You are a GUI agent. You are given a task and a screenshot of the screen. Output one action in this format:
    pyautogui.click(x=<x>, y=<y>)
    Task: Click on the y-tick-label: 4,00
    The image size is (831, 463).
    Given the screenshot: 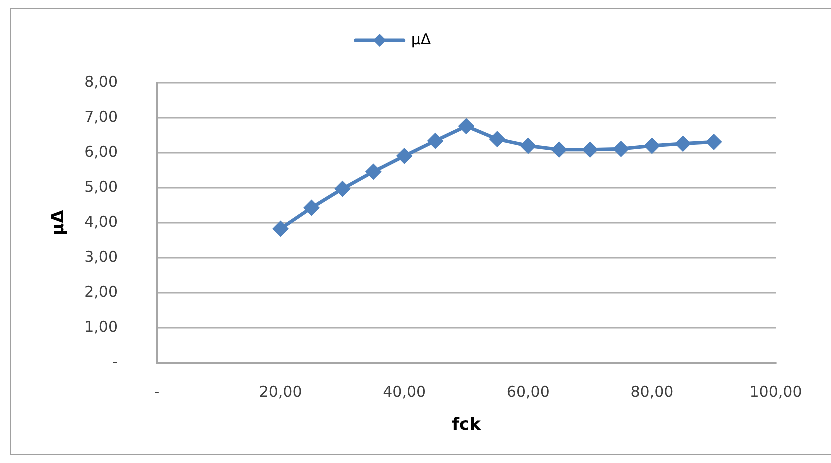 What is the action you would take?
    pyautogui.click(x=101, y=221)
    